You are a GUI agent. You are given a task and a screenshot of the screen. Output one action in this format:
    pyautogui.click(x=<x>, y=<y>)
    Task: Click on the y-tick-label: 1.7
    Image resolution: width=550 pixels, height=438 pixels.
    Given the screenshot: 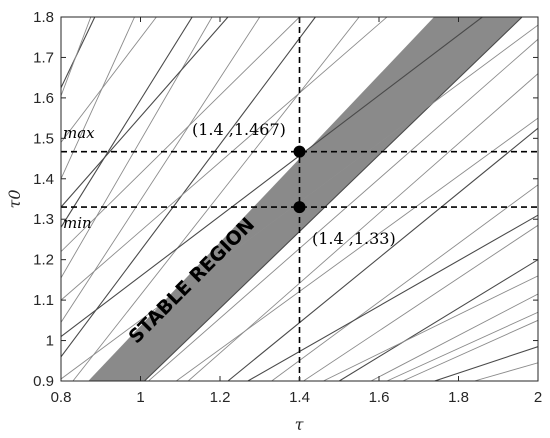 What is the action you would take?
    pyautogui.click(x=43, y=57)
    